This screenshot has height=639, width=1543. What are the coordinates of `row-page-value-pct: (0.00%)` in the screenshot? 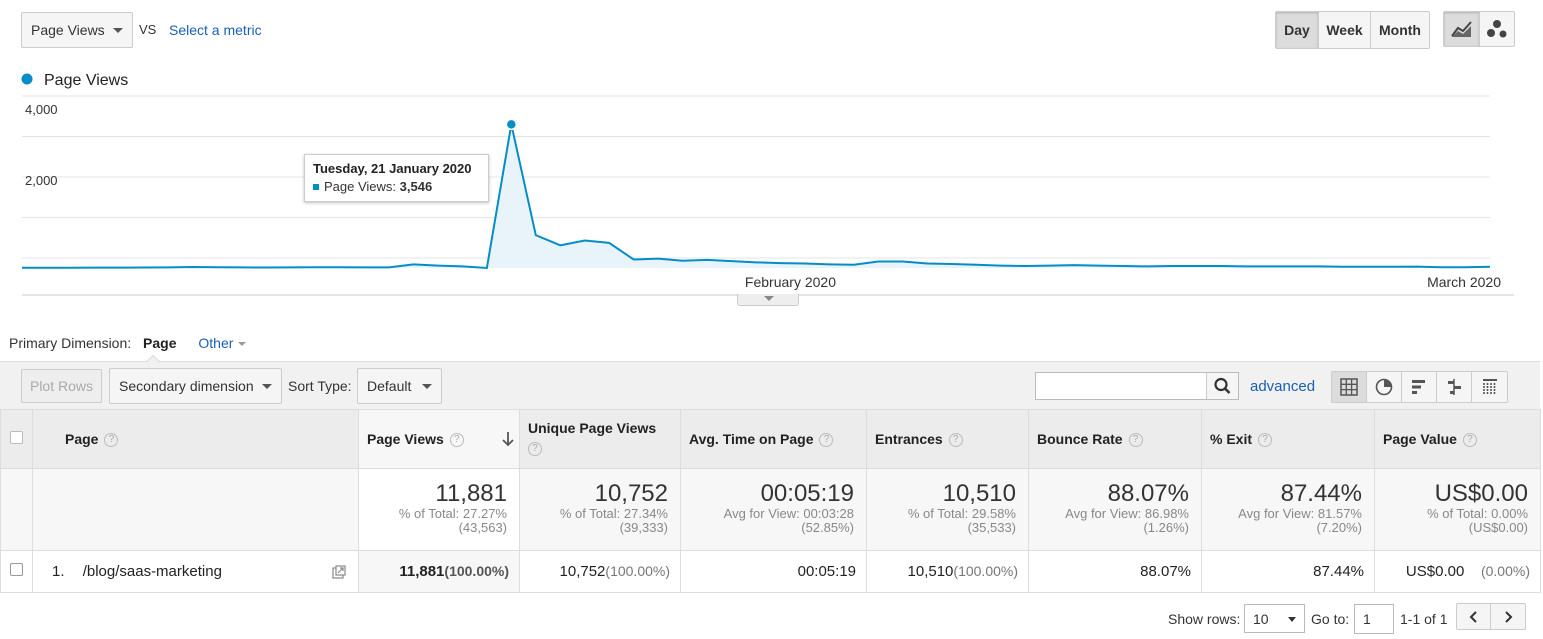 It's located at (1505, 571).